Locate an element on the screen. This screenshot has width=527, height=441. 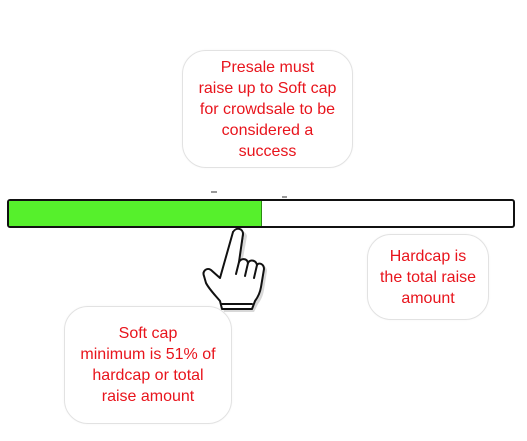
hardcap-callout: Hardcap is the total raise amount is located at coordinates (428, 277).